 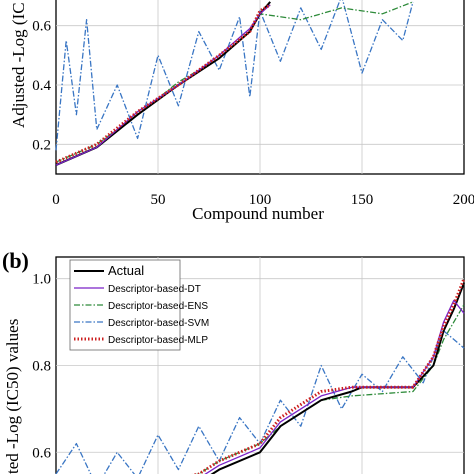 I want to click on panel-a-x-axis-label: Compound number, so click(x=258, y=213).